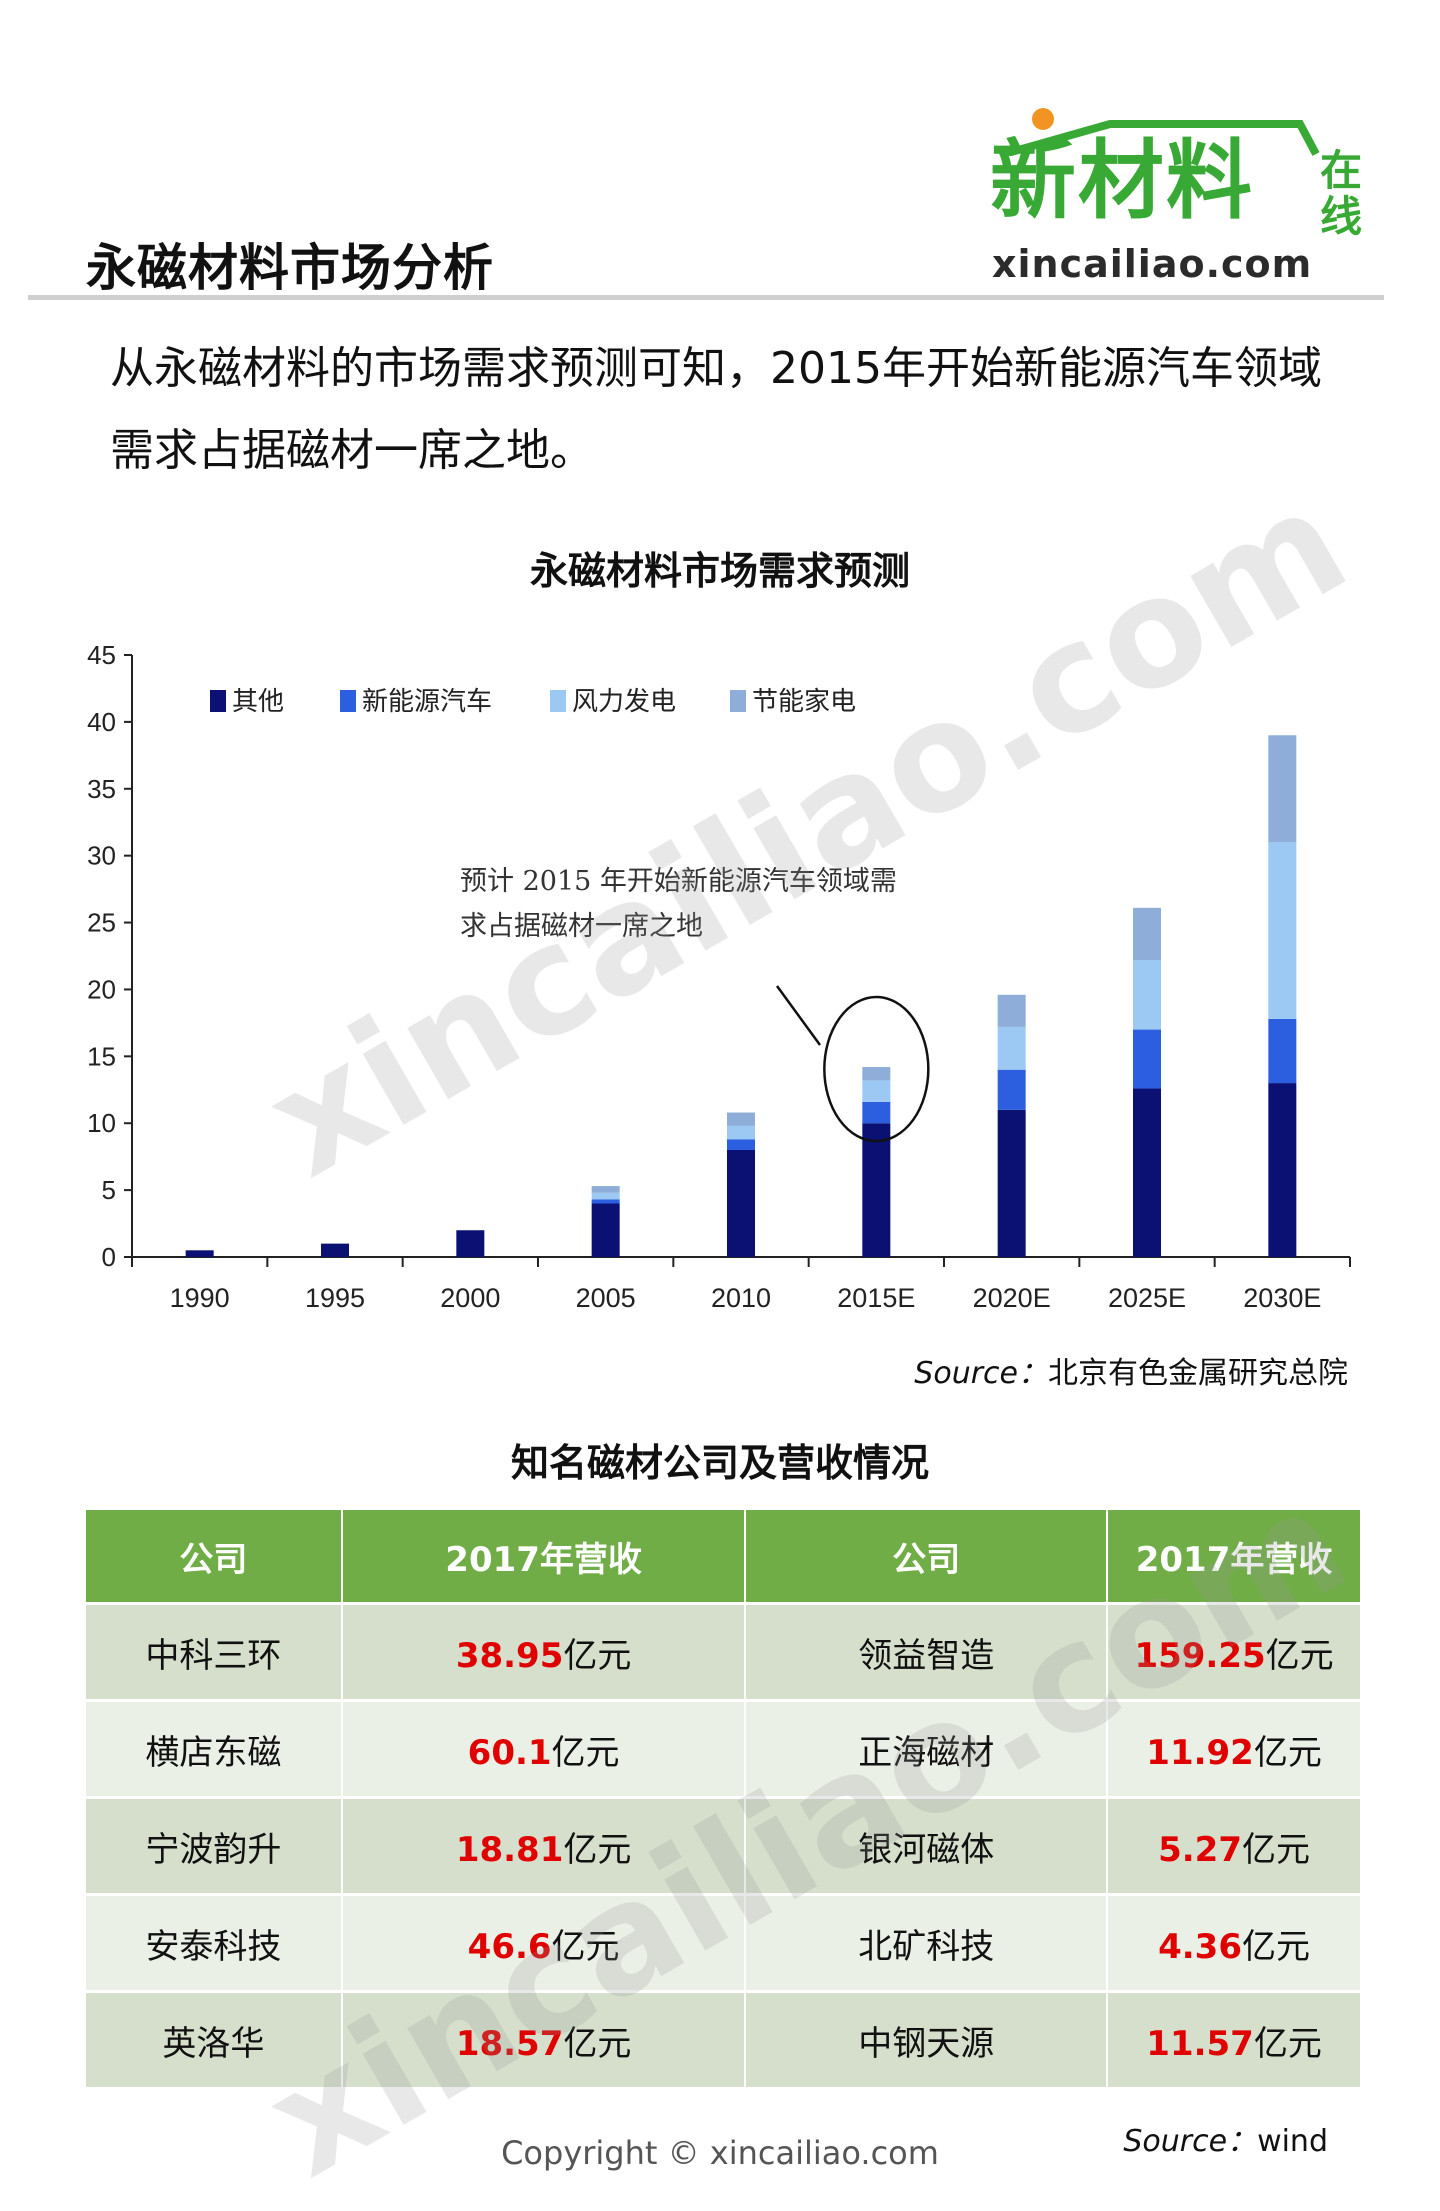 The width and height of the screenshot is (1440, 2211). I want to click on revenue-value: 5.27, so click(1200, 1849).